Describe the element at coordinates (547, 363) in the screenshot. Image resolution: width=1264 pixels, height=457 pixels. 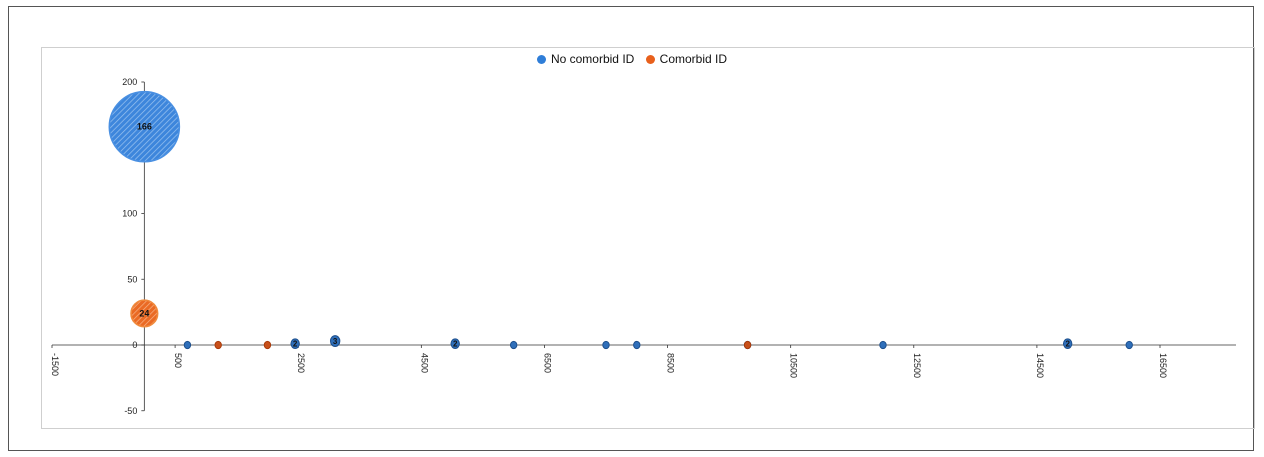
I see `x-tick-label: 6500` at that location.